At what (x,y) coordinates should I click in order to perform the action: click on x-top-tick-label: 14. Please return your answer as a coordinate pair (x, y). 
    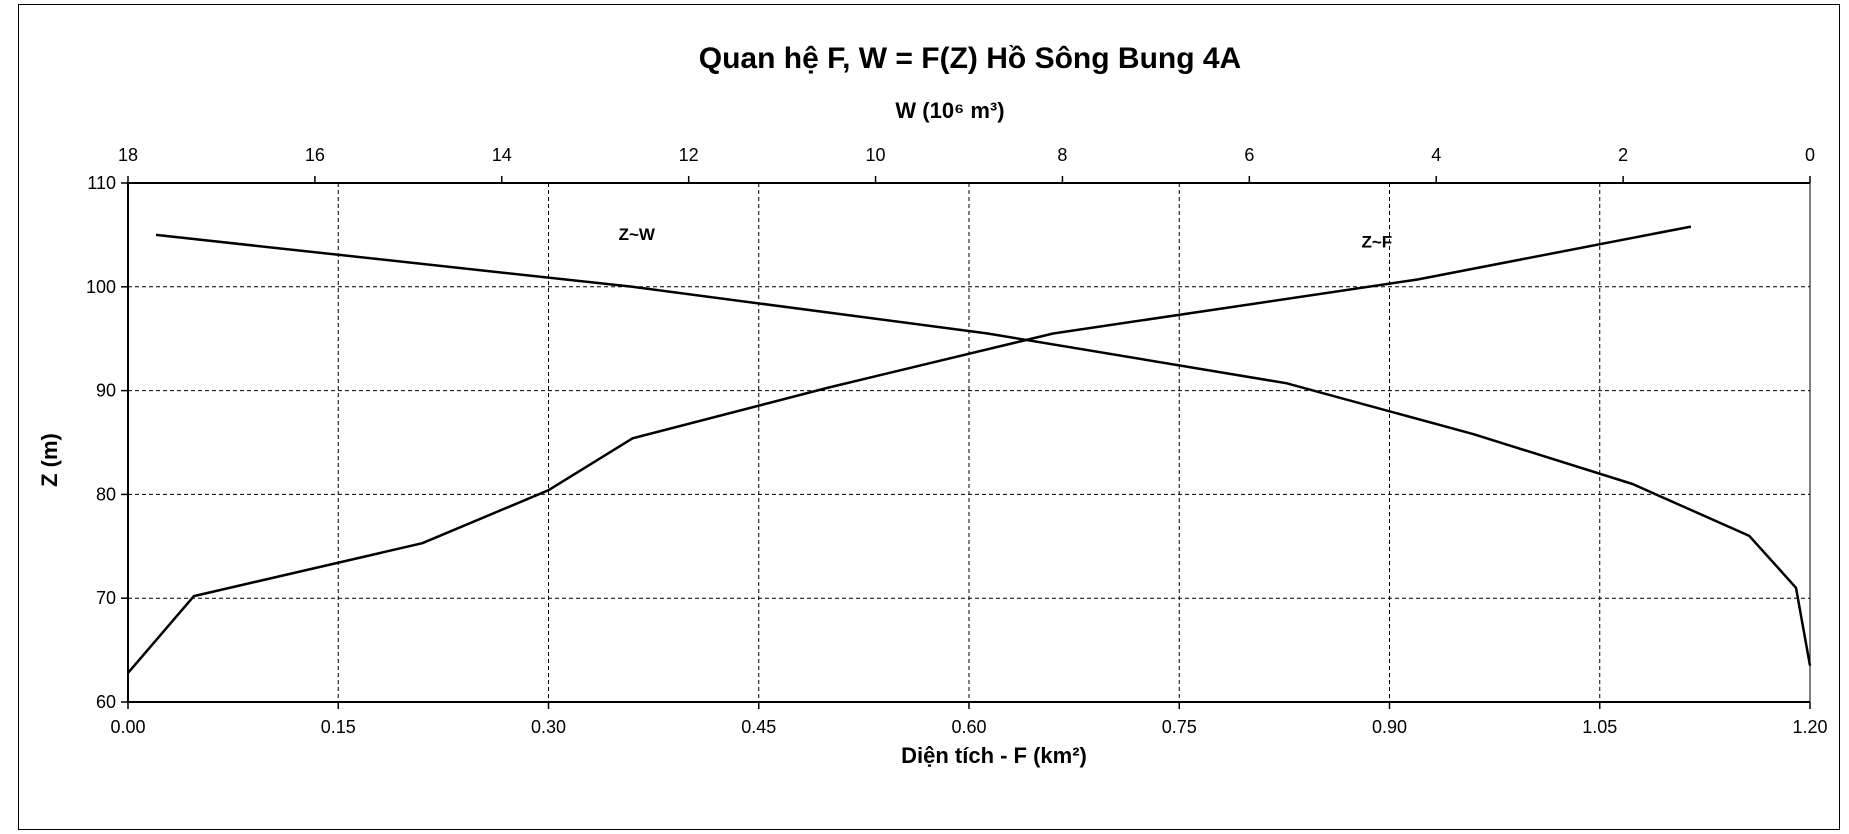
    Looking at the image, I should click on (502, 155).